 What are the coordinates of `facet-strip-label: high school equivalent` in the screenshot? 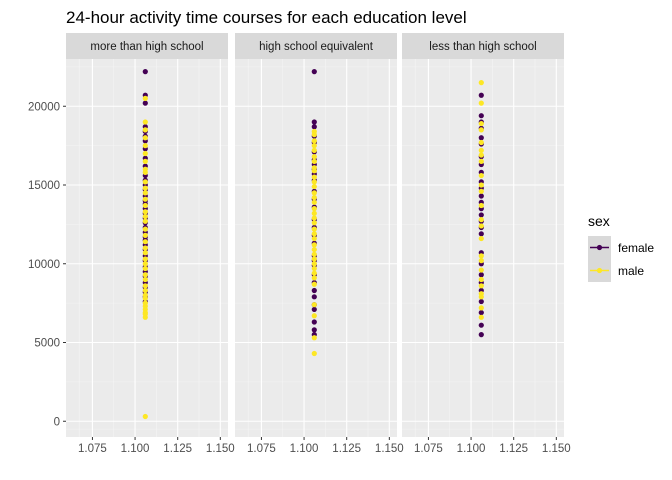 It's located at (316, 47).